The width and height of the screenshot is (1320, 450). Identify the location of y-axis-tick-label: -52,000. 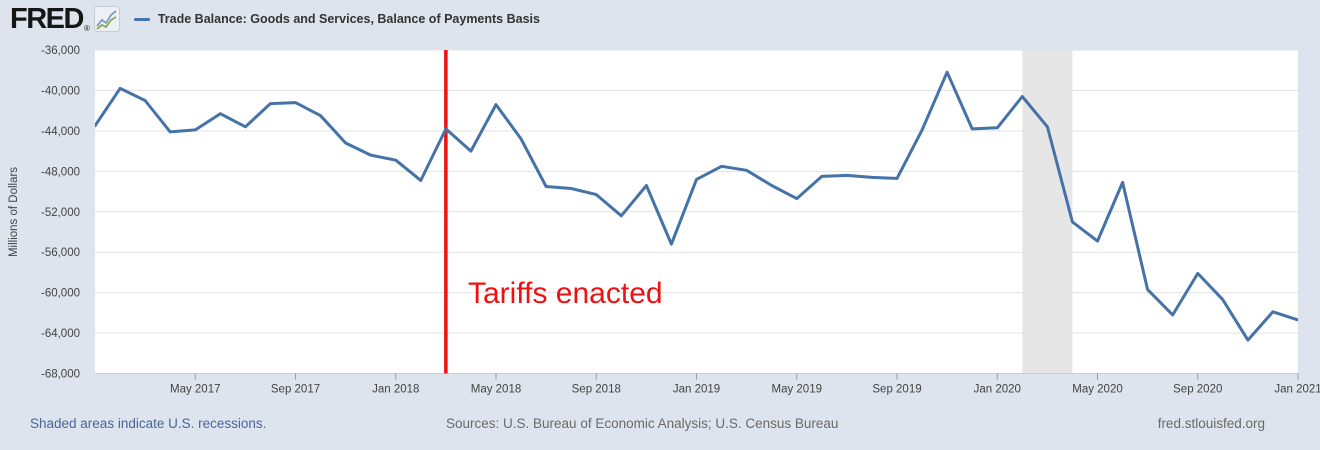
(60, 213).